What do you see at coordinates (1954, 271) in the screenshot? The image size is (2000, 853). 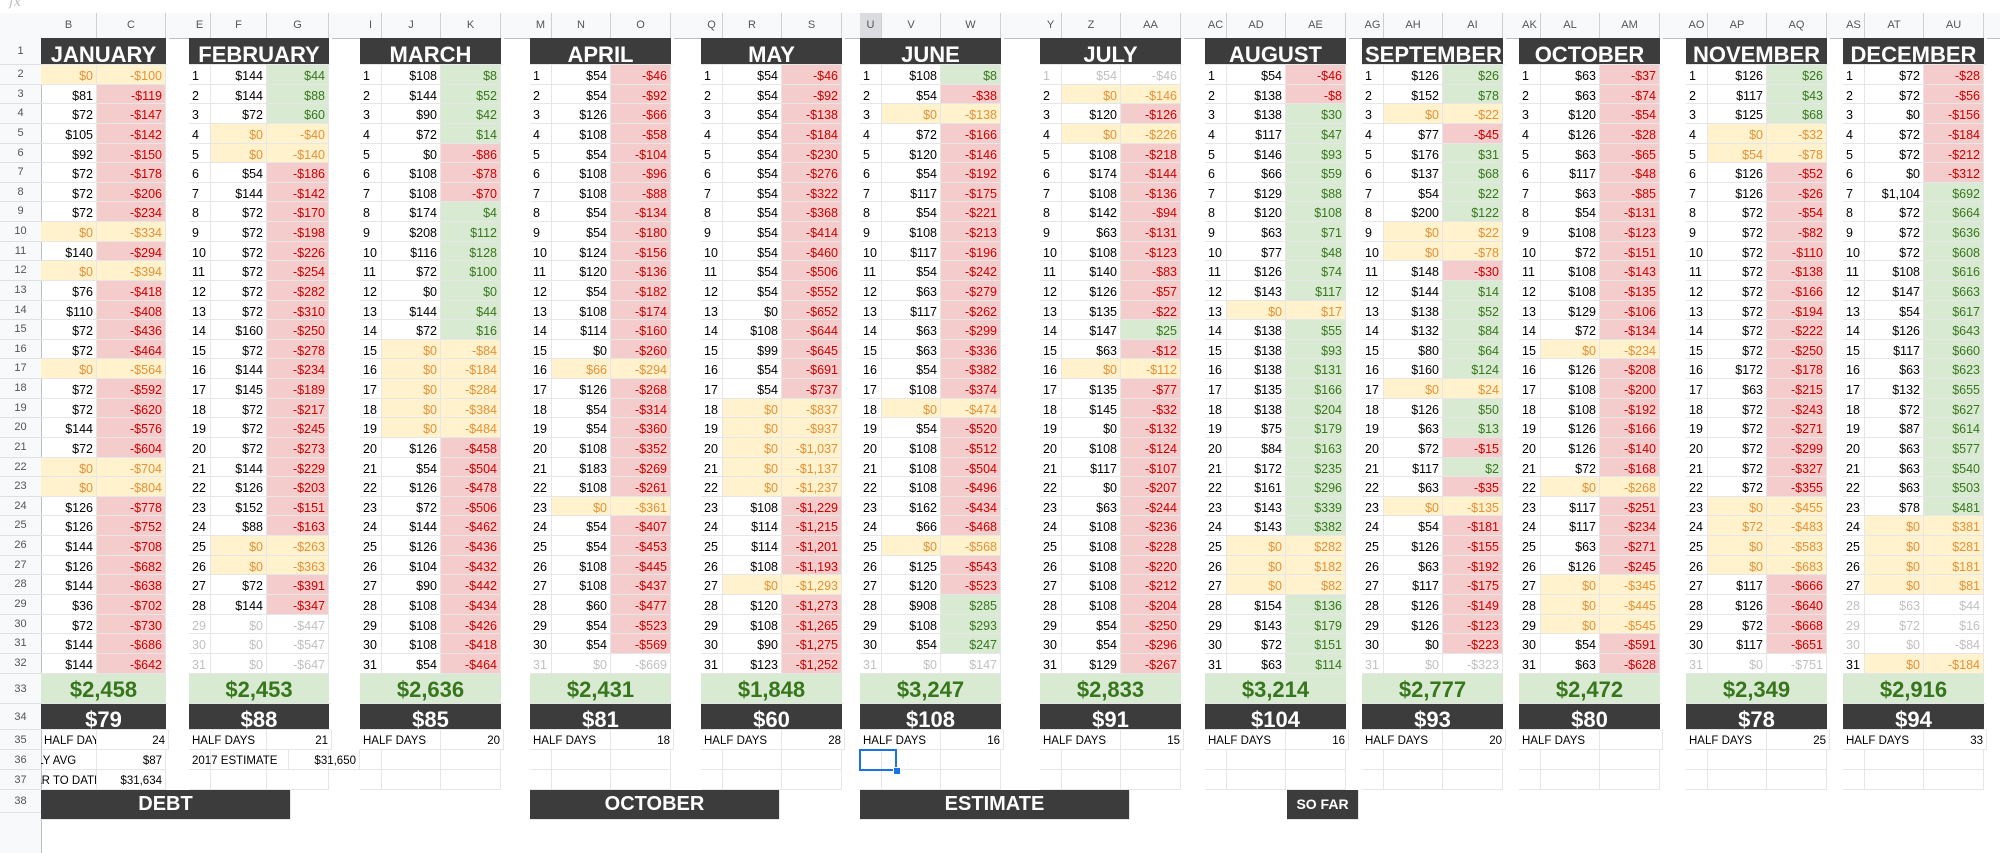 I see `data-cell: $616` at bounding box center [1954, 271].